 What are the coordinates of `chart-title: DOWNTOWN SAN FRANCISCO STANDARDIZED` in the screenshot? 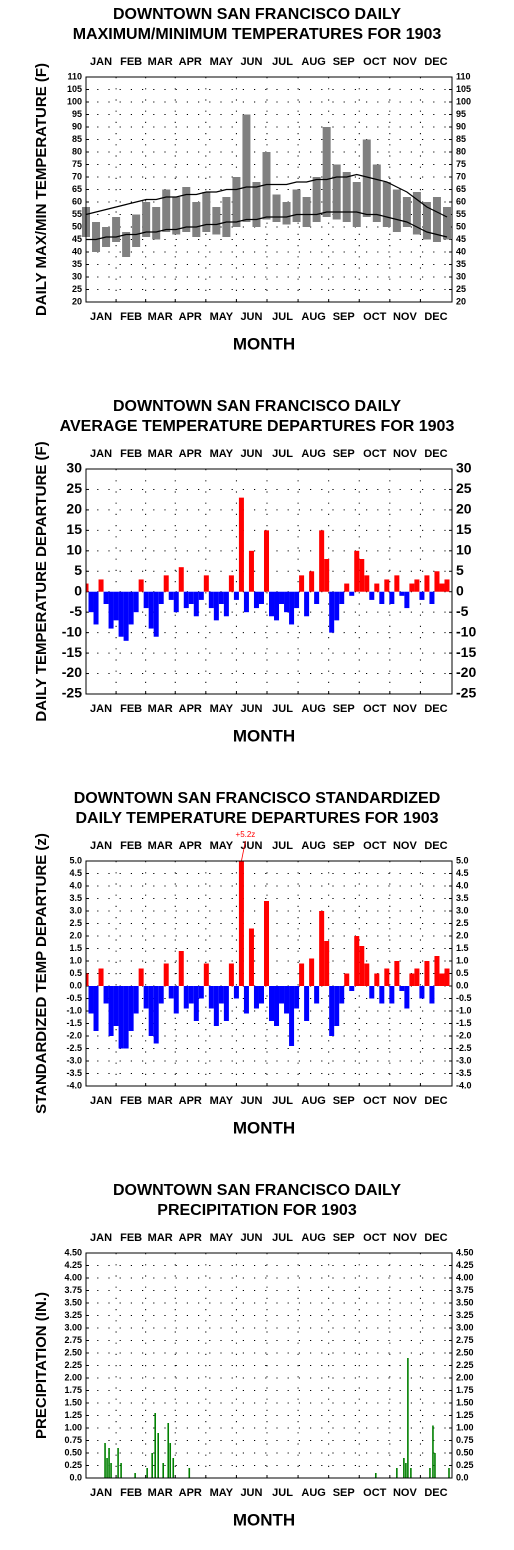 It's located at (257, 798).